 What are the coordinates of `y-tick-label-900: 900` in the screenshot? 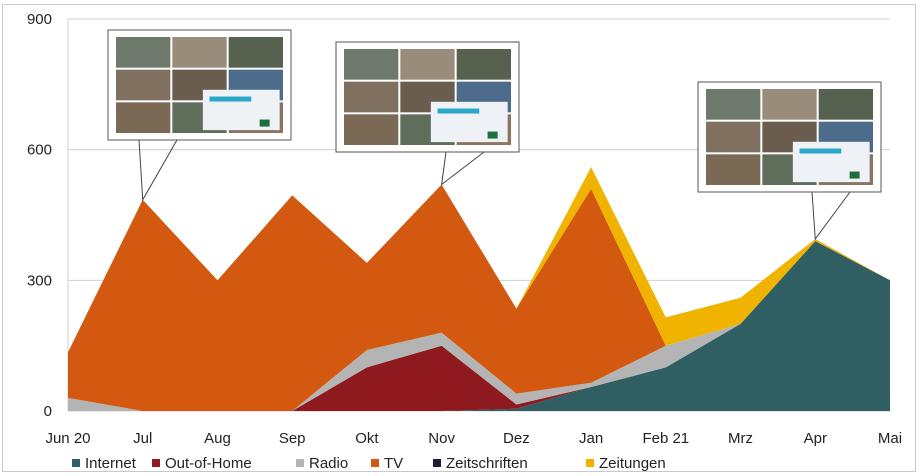 It's located at (39, 19).